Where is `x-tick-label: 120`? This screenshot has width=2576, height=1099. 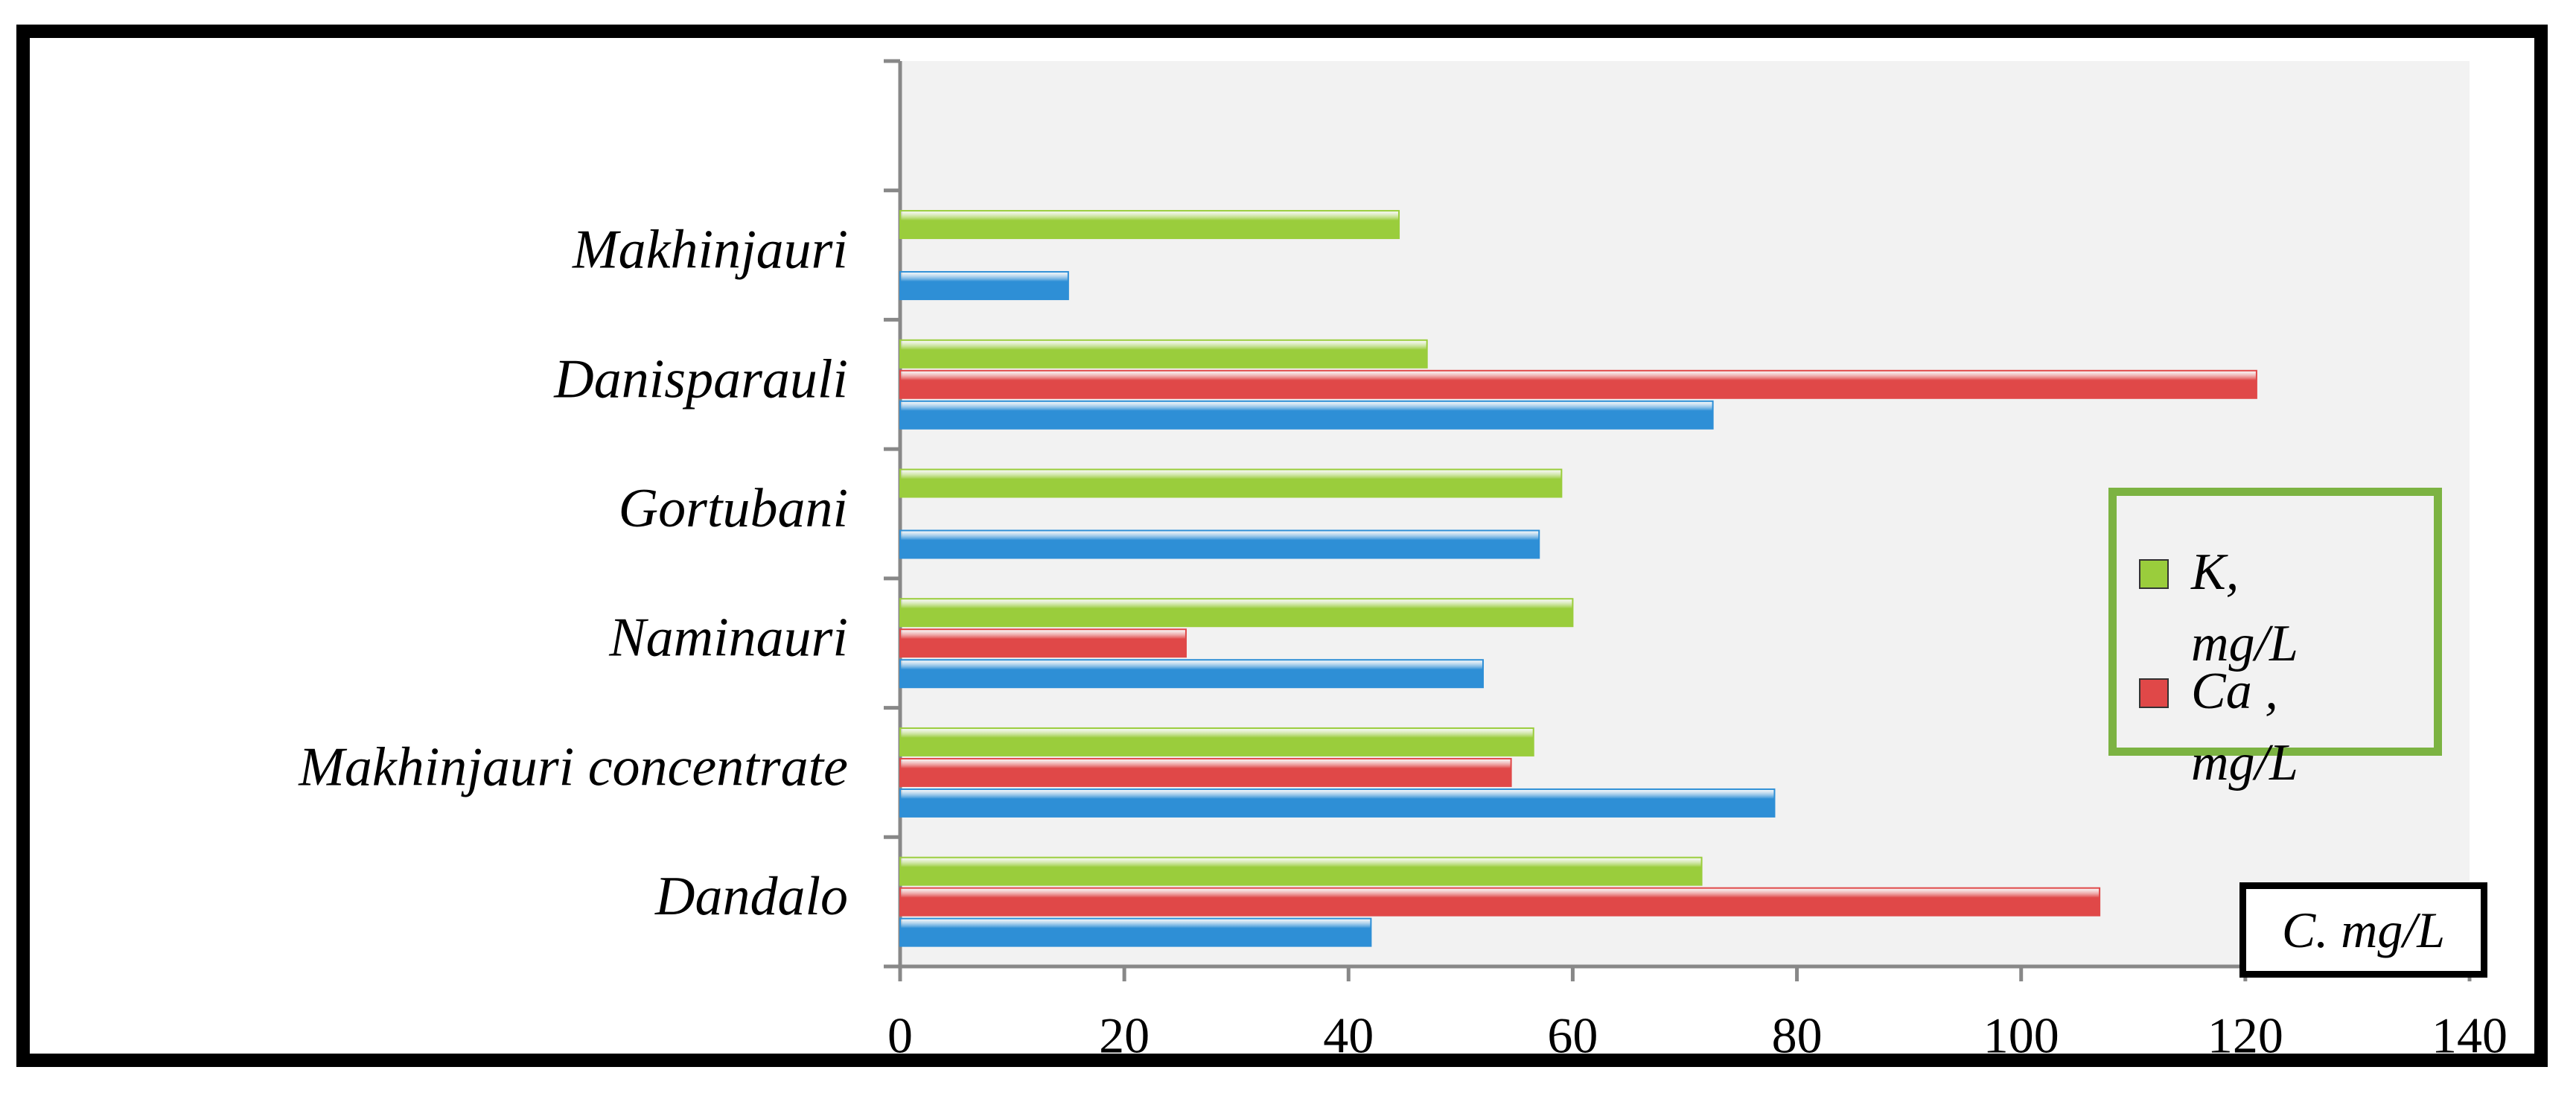
x-tick-label: 120 is located at coordinates (2245, 1035).